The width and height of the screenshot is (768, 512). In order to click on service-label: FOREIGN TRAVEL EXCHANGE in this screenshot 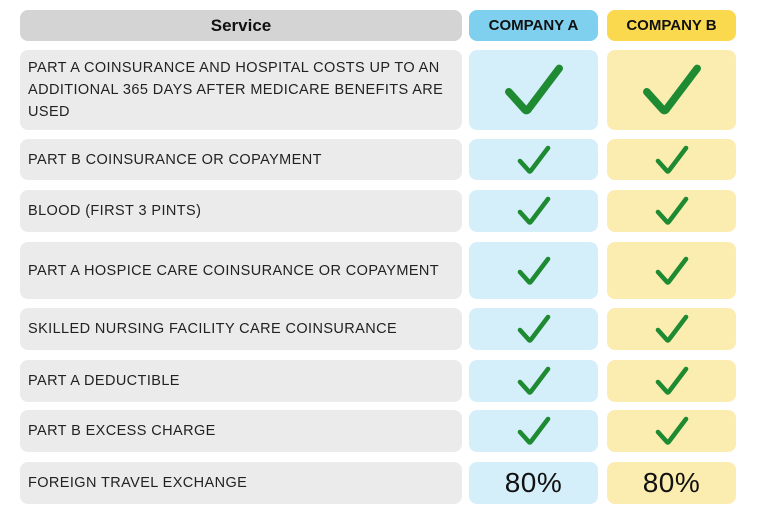, I will do `click(241, 483)`.